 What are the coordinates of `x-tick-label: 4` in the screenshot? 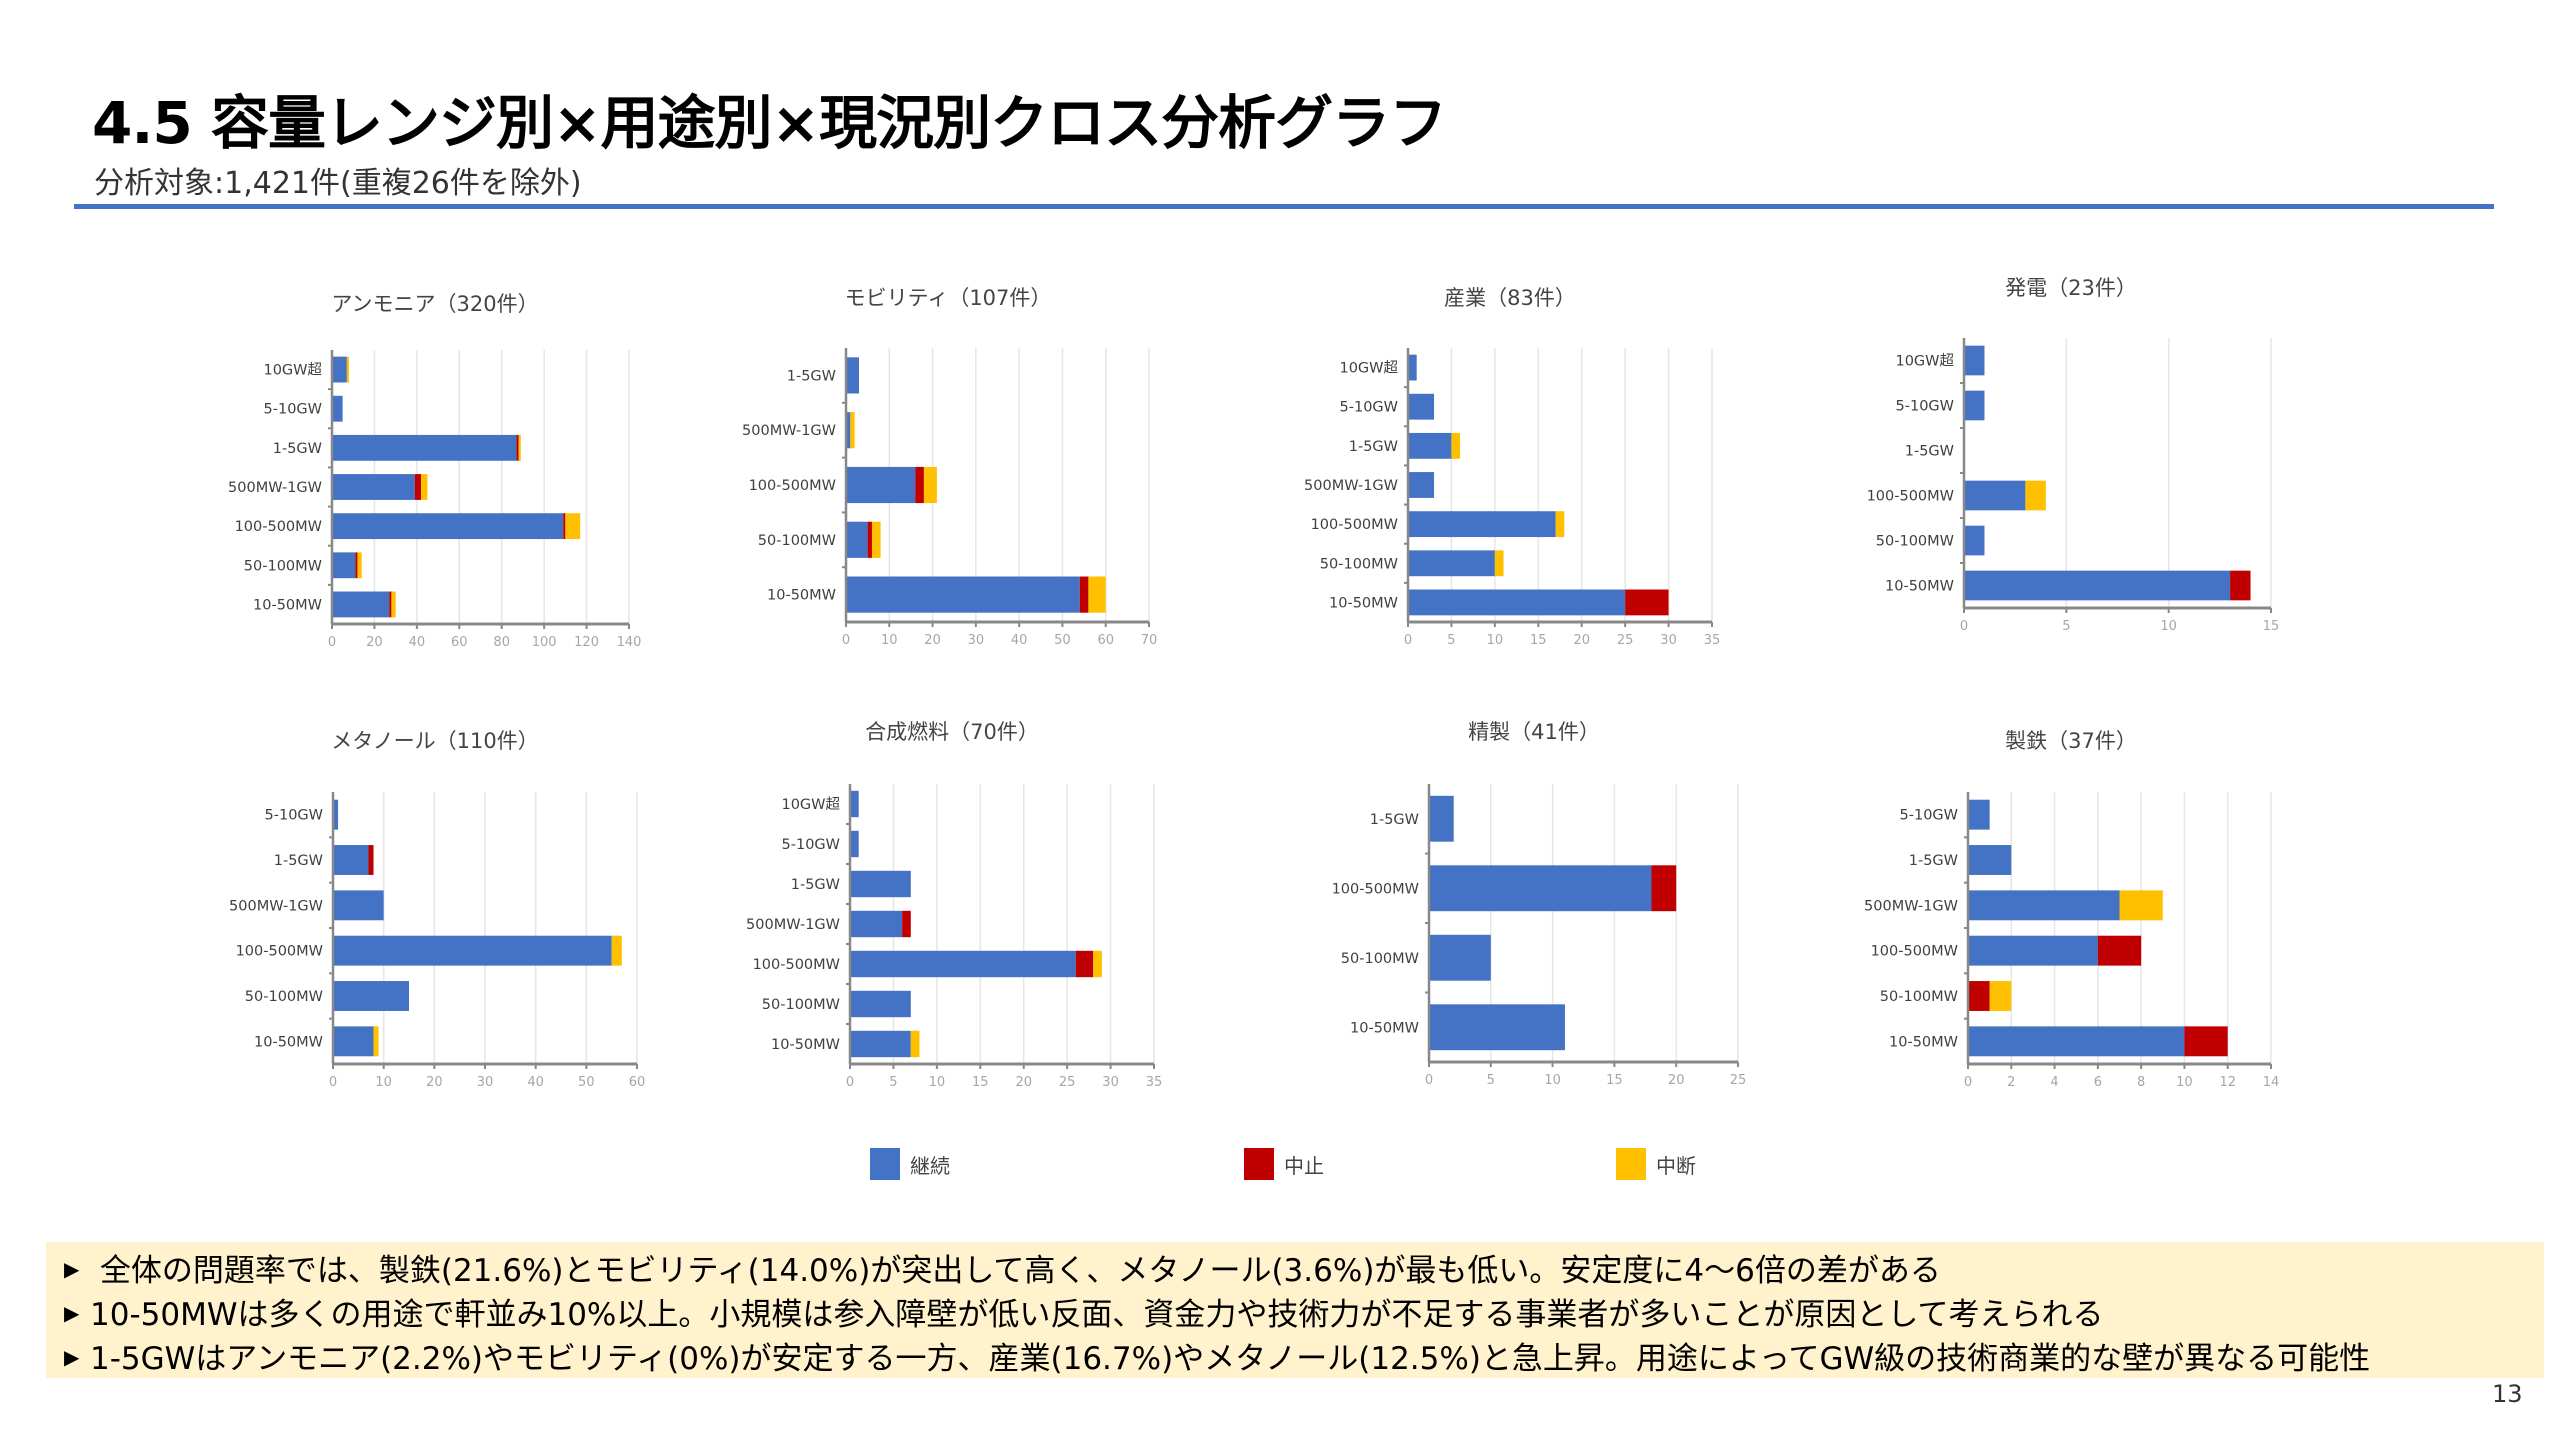 It's located at (2054, 1082).